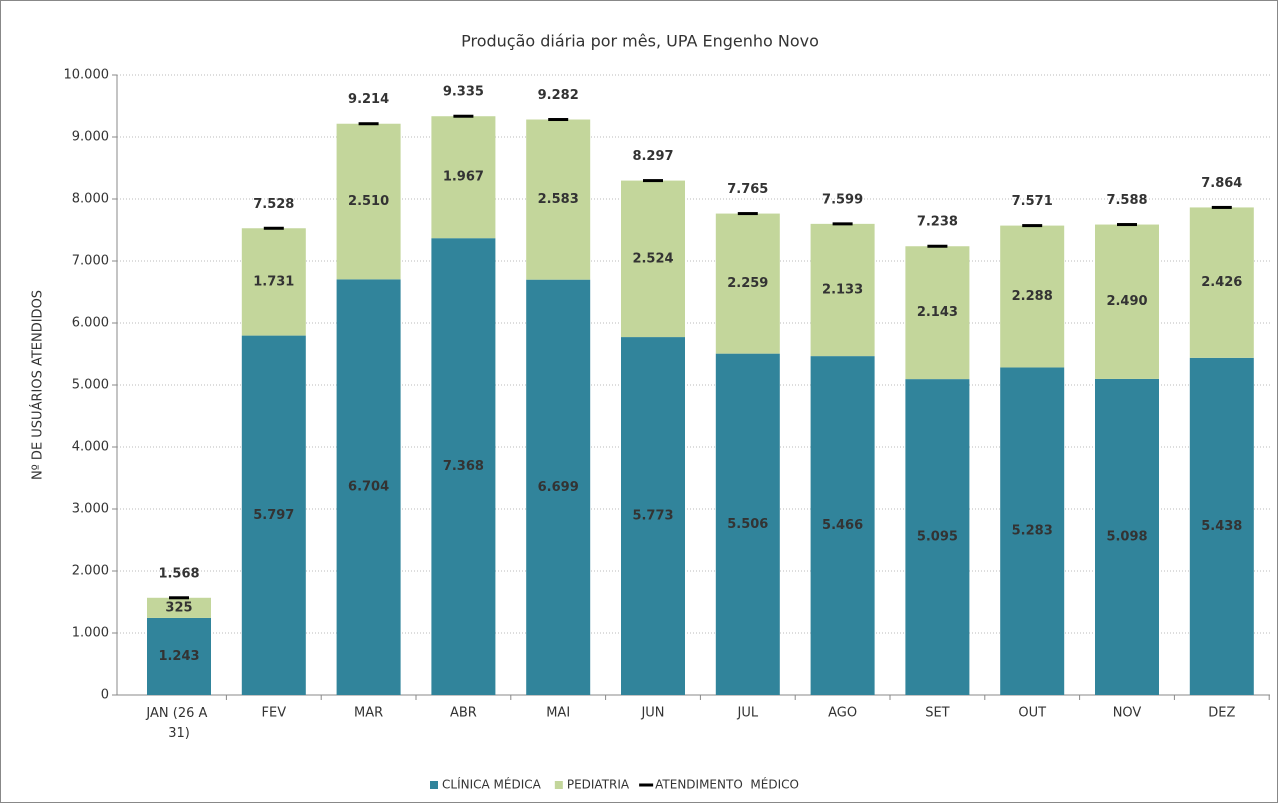 The height and width of the screenshot is (804, 1279). I want to click on data-label: 5.098, so click(1126, 536).